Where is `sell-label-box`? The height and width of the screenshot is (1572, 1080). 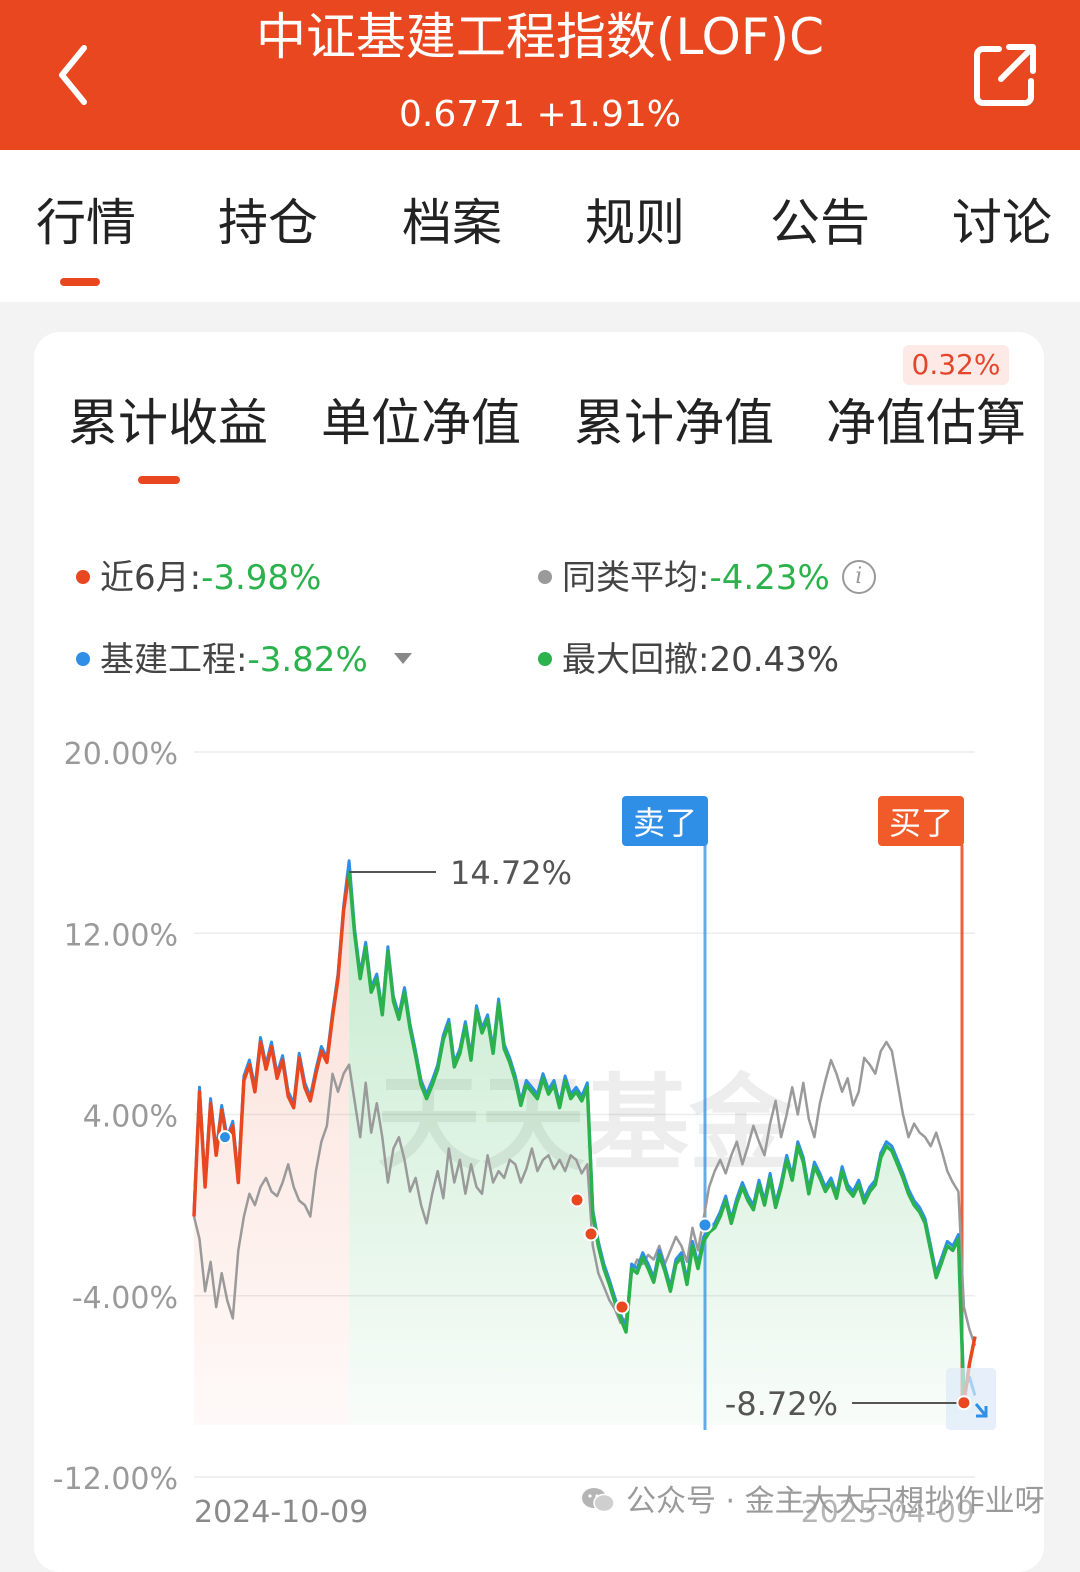
sell-label-box is located at coordinates (665, 821).